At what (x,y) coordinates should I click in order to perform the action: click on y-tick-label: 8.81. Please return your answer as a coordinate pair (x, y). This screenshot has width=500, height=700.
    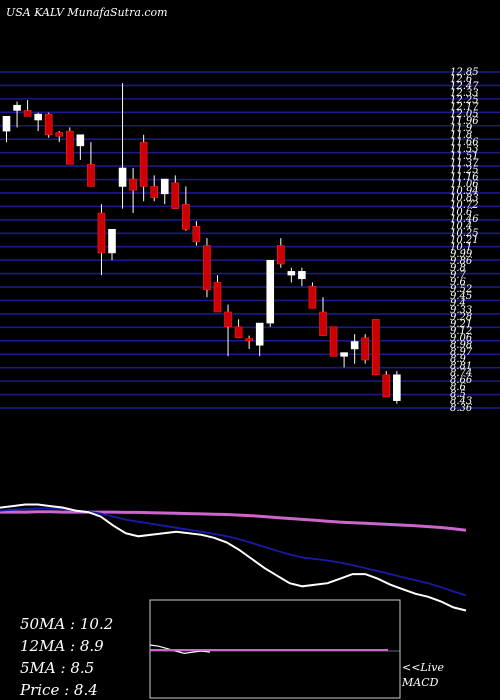
    Looking at the image, I should click on (461, 366).